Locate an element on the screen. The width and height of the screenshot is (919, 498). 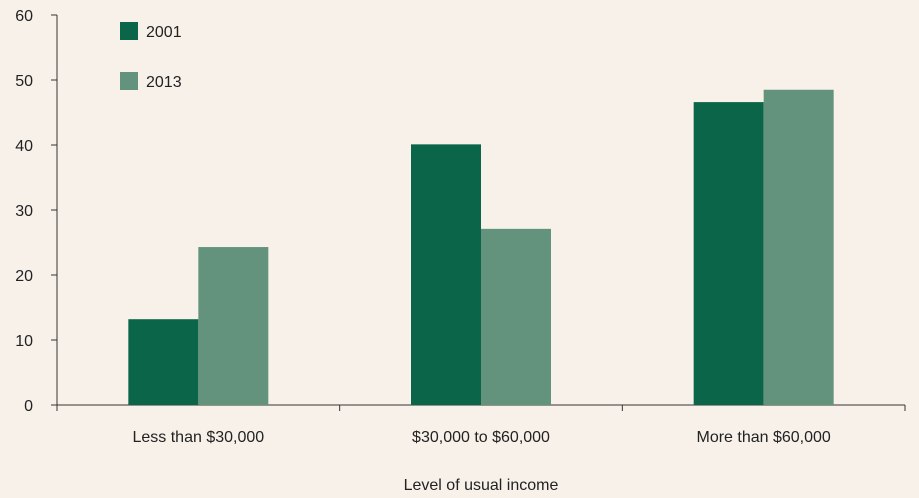
y-axis: 0 10 20 30 40 50 60 is located at coordinates (36, 211).